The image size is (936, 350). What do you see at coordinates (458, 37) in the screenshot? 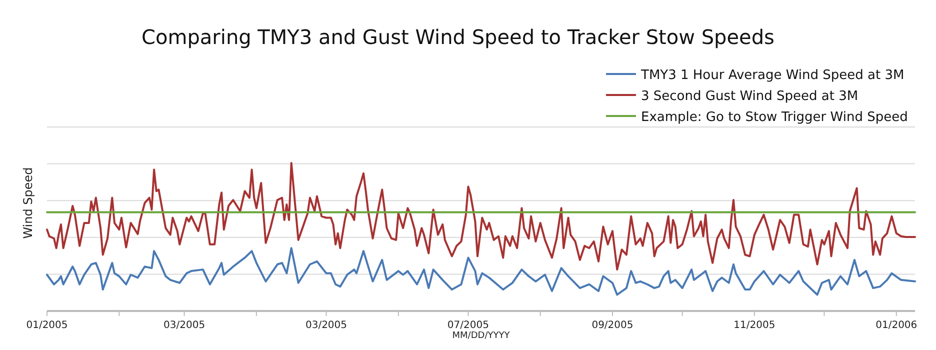
I see `chart-title: Comparing TMY3 and Gust Wind Speed to Tracker Stow Speeds` at bounding box center [458, 37].